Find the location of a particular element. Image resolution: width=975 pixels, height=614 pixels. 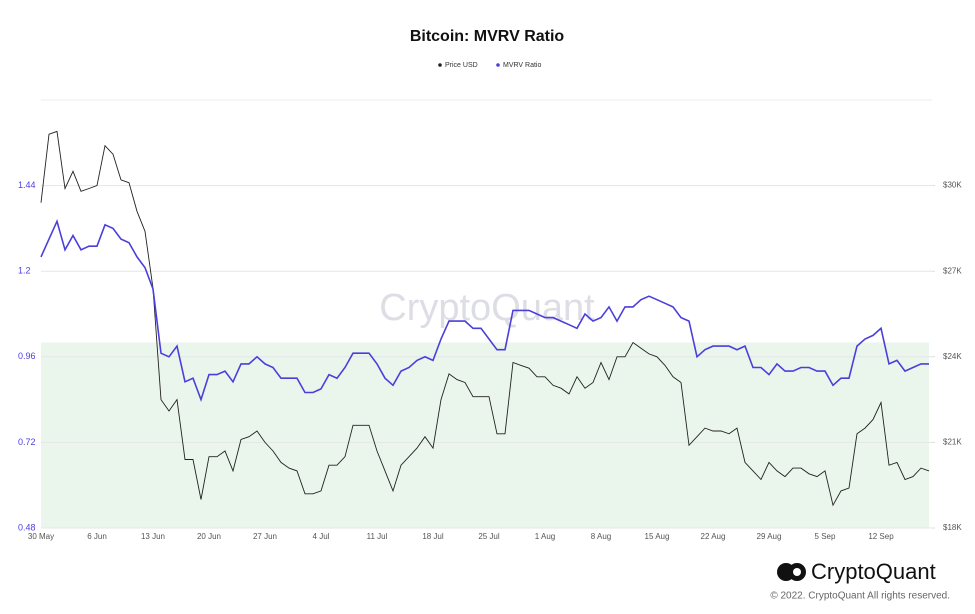

x-tick-label: 25 Jul is located at coordinates (489, 536).